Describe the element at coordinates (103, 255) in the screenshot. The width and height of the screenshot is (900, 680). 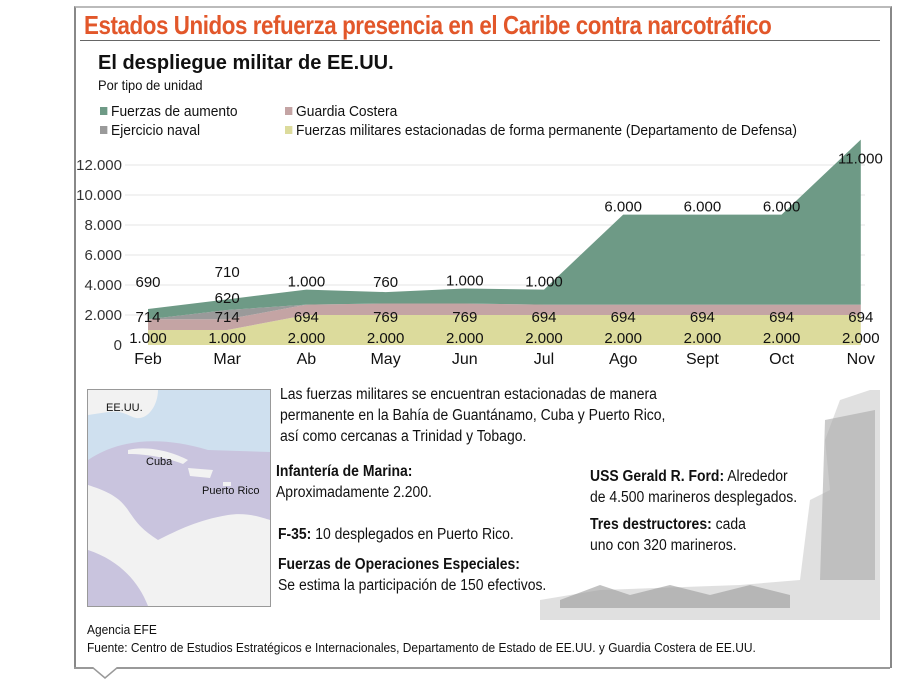
I see `y-tick-label: 6.000` at that location.